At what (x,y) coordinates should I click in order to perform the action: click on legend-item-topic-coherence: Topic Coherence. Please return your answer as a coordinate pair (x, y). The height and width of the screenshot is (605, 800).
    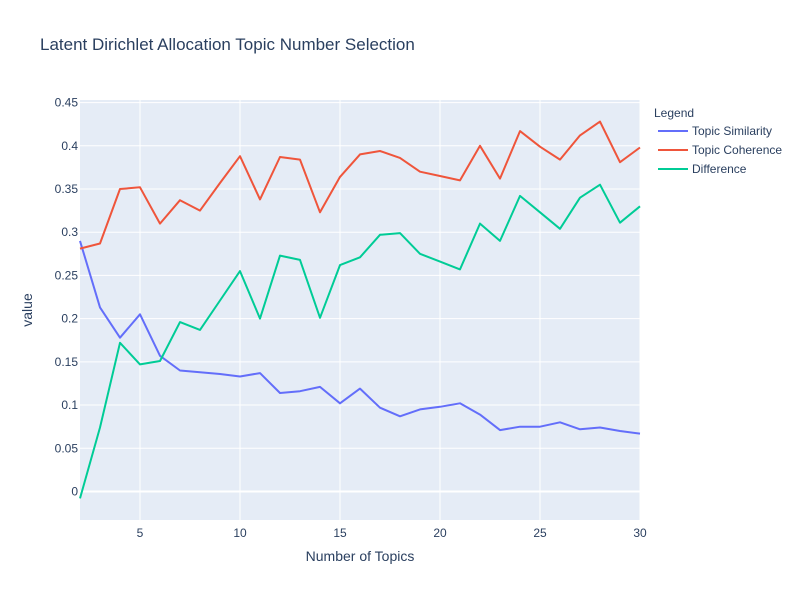
    Looking at the image, I should click on (720, 150).